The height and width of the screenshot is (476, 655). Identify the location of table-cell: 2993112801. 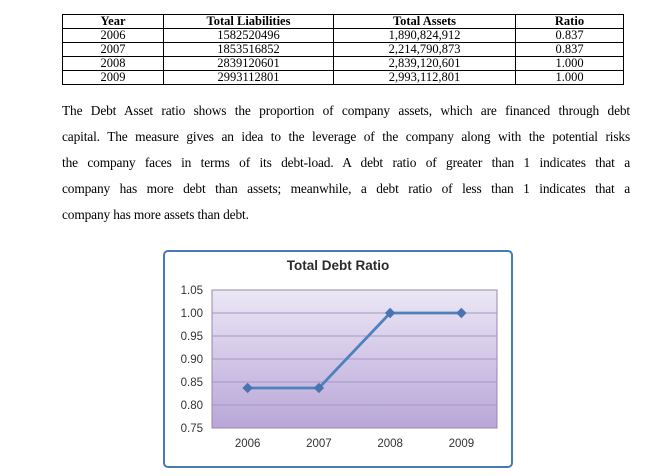
(248, 77).